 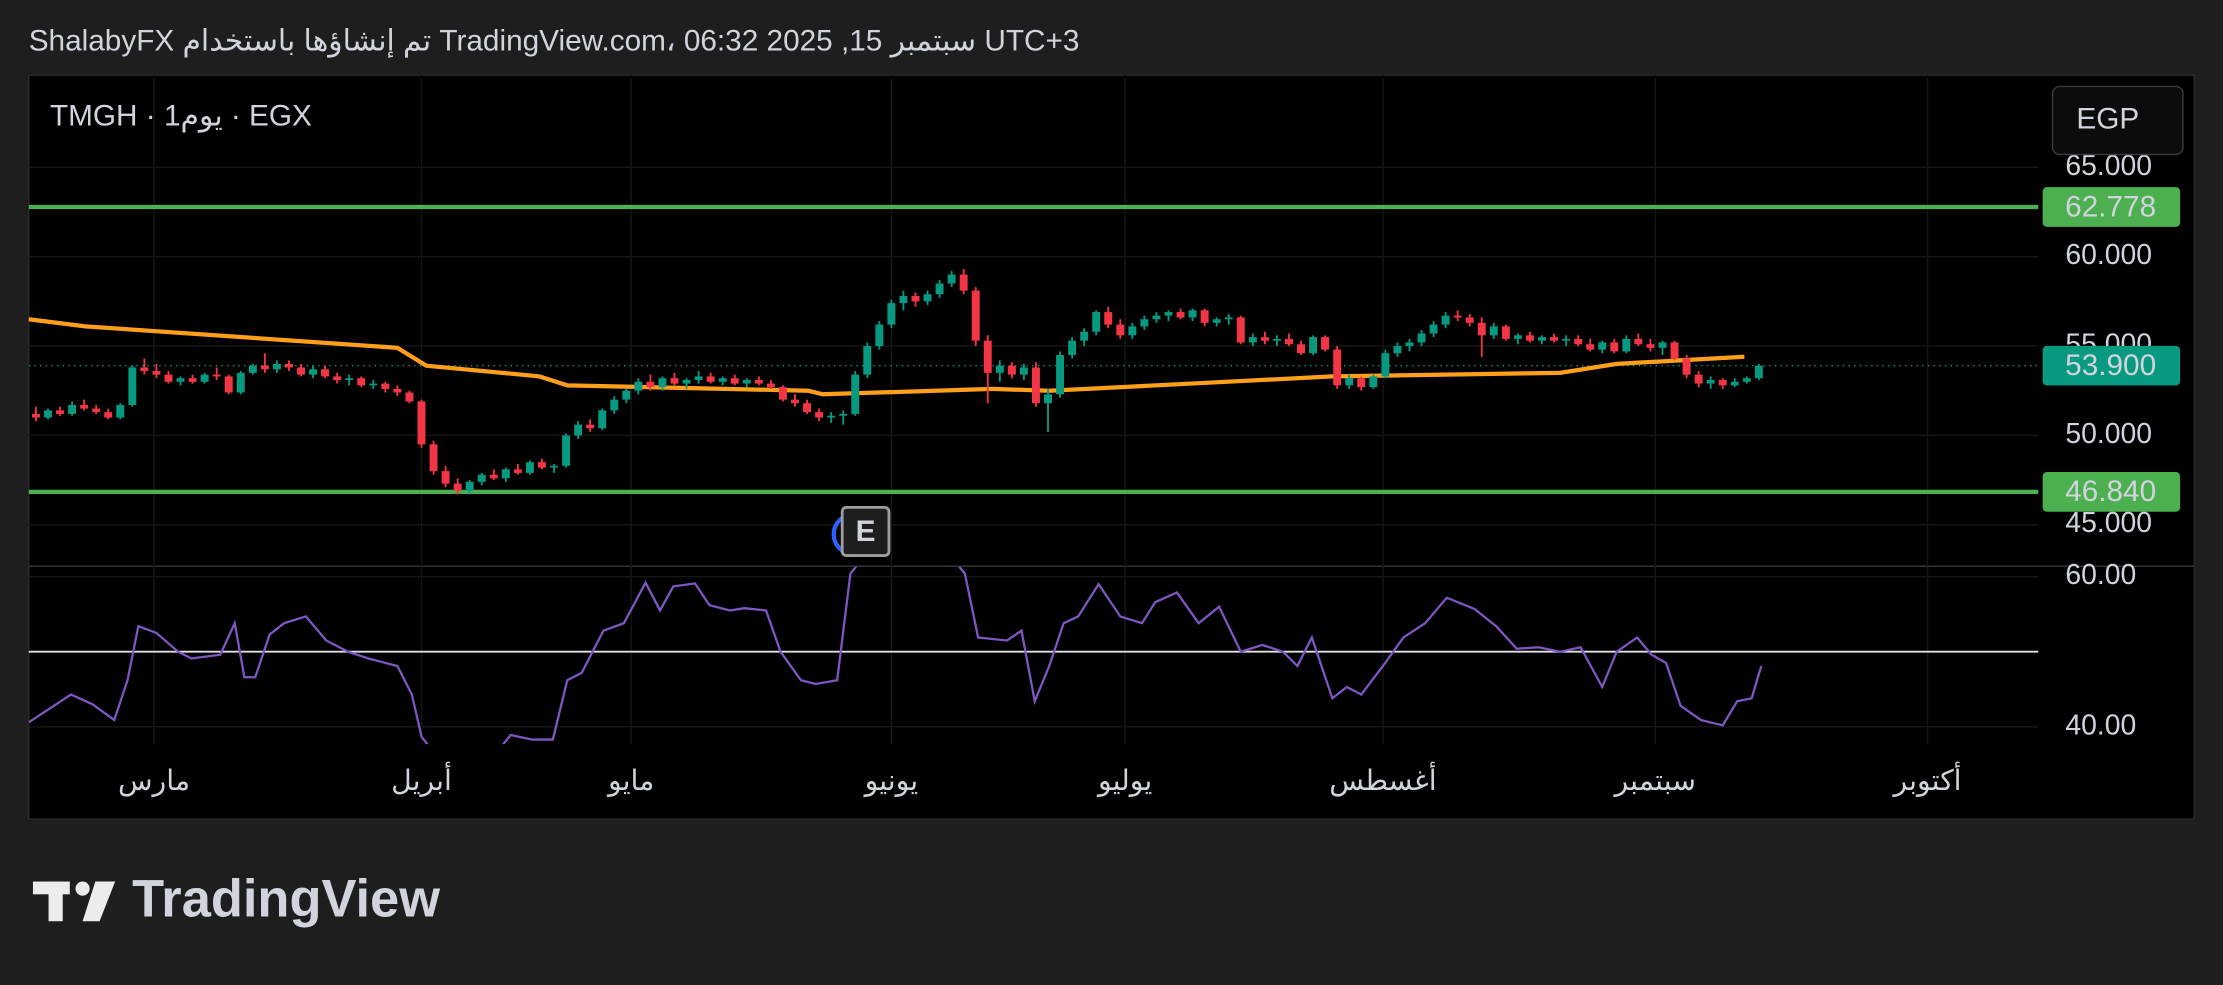 What do you see at coordinates (2107, 118) in the screenshot?
I see `currency-label: EGP` at bounding box center [2107, 118].